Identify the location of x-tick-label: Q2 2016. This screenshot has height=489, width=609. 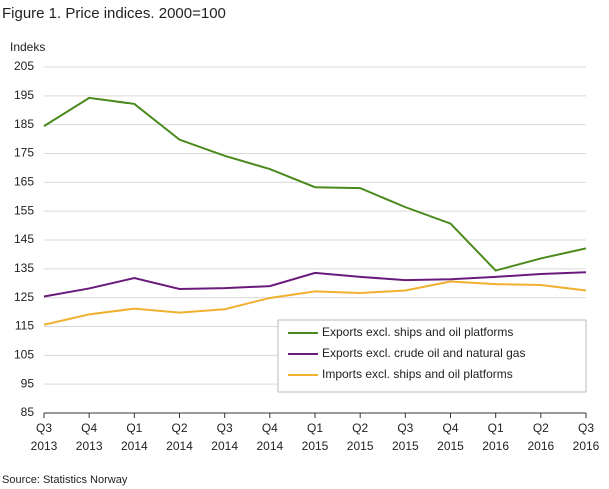
(541, 437).